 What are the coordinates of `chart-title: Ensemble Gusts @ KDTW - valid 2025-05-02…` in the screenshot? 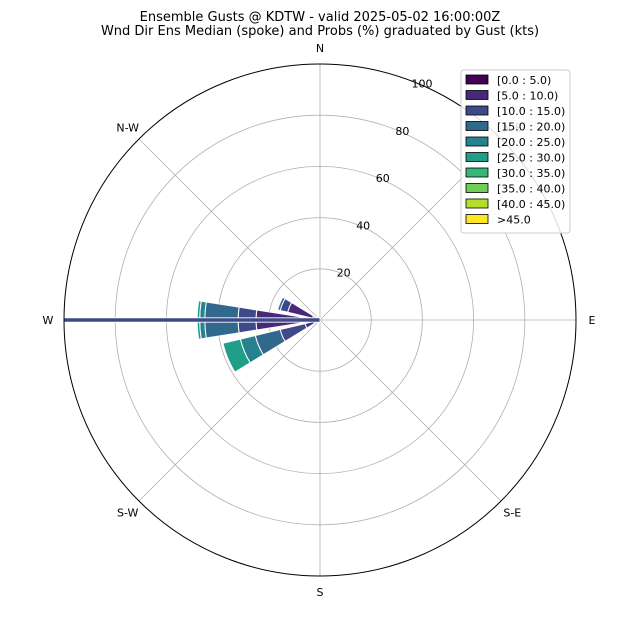 It's located at (320, 25).